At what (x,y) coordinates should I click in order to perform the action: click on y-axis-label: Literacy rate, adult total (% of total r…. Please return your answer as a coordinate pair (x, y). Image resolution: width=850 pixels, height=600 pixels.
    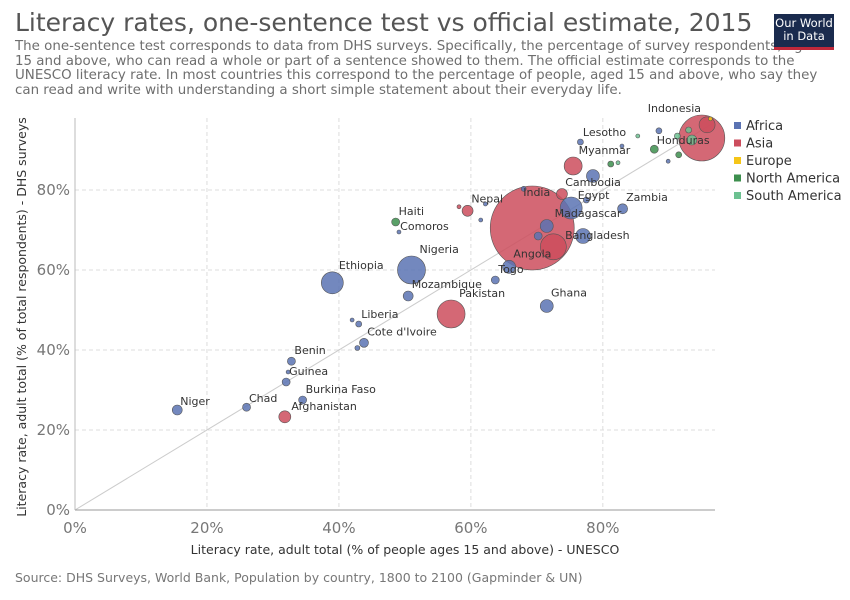
    Looking at the image, I should click on (21, 317).